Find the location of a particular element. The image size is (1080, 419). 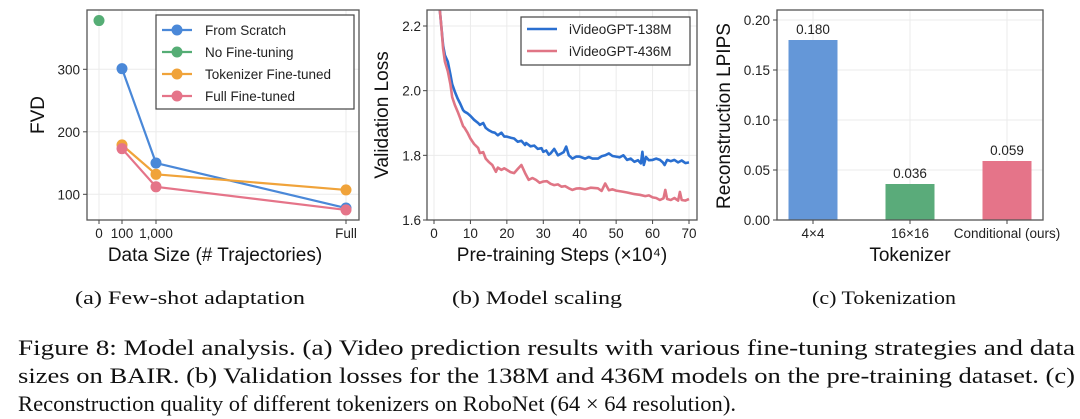

y-tick-label: 0.15 is located at coordinates (757, 70).